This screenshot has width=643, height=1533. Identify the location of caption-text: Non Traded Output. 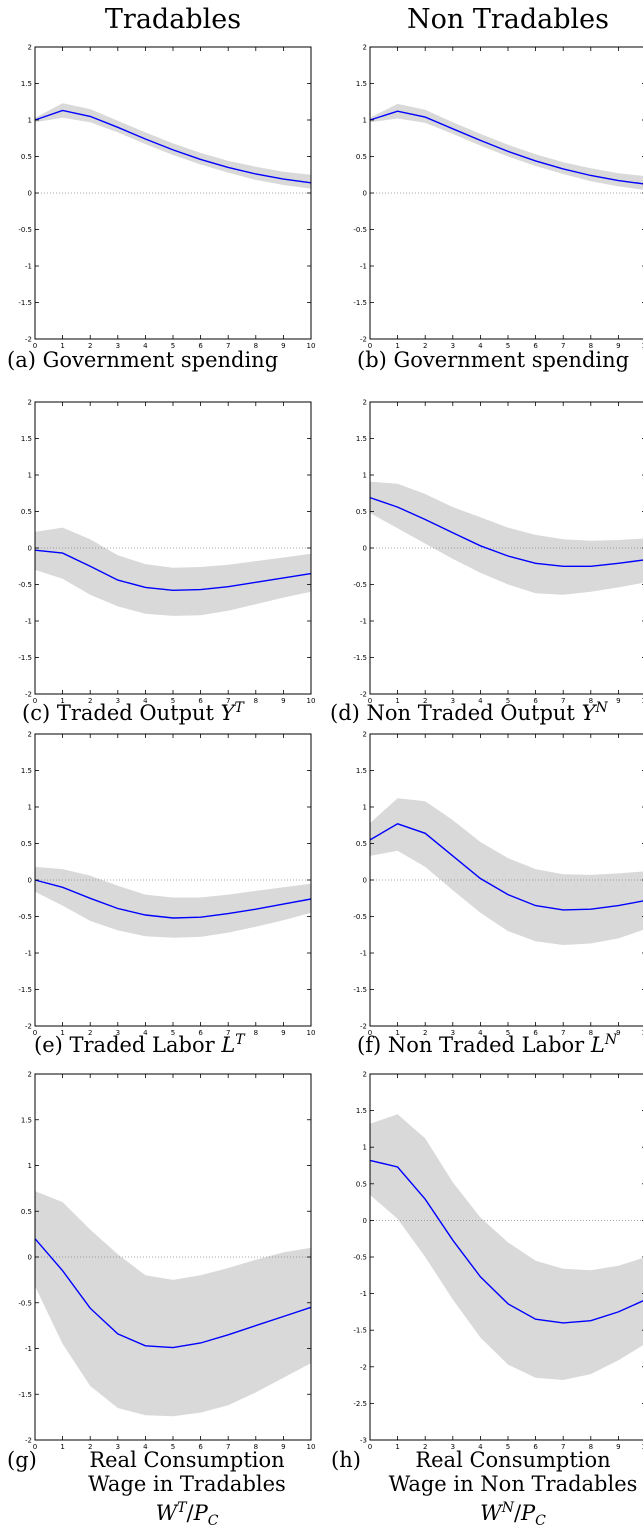
(470, 713).